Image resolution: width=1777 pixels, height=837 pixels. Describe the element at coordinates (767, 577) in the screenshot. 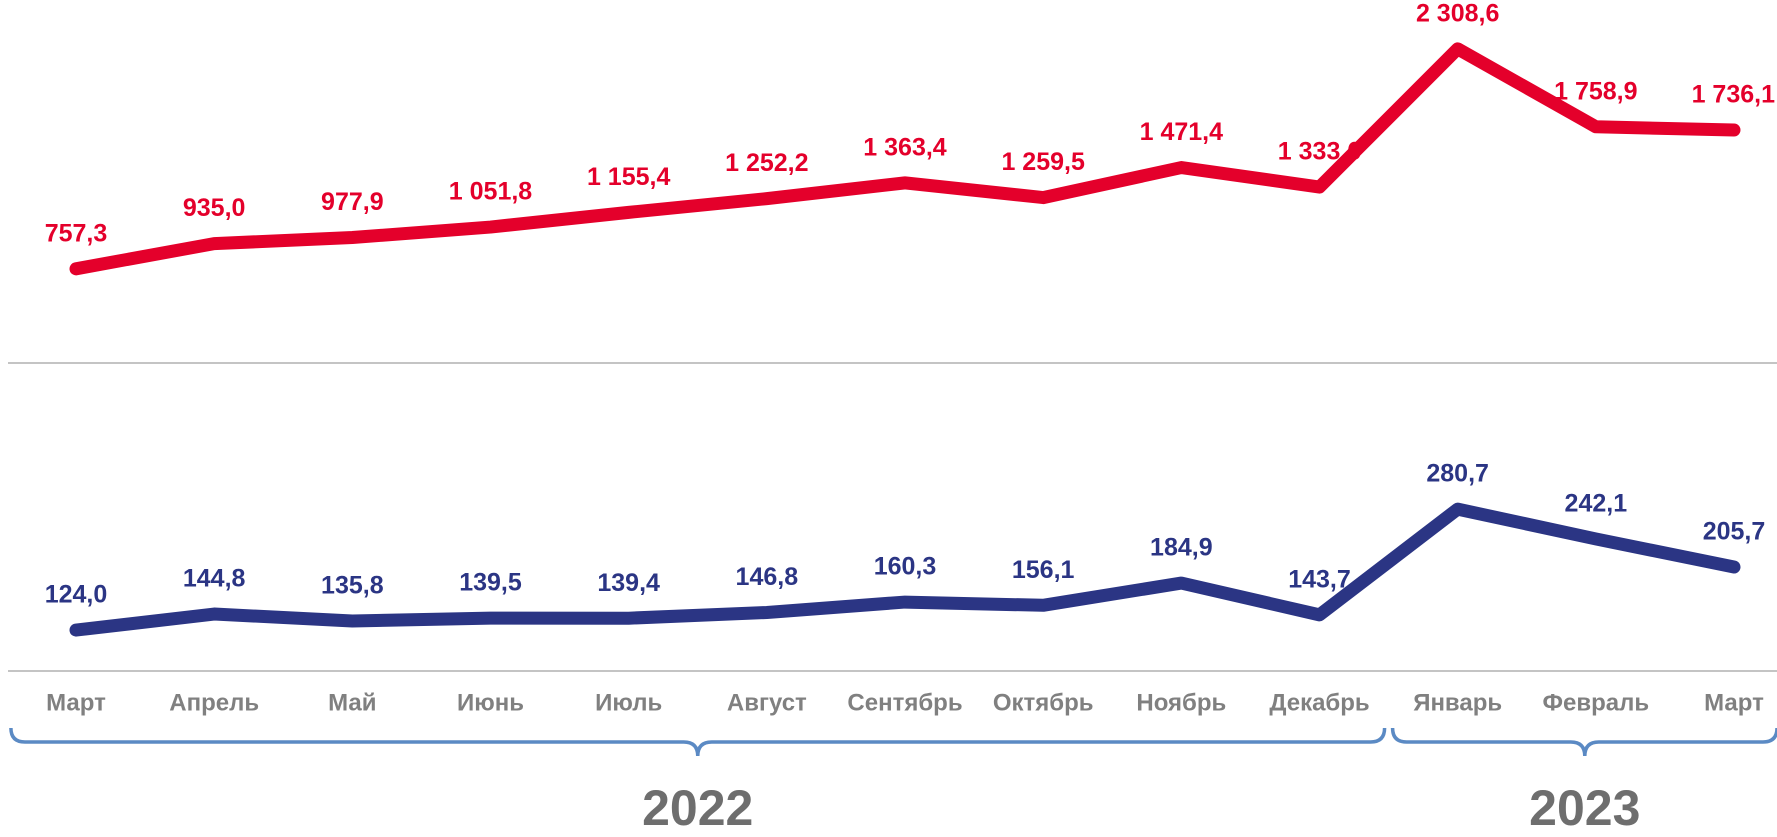

I see `data-label: 146,8` at that location.